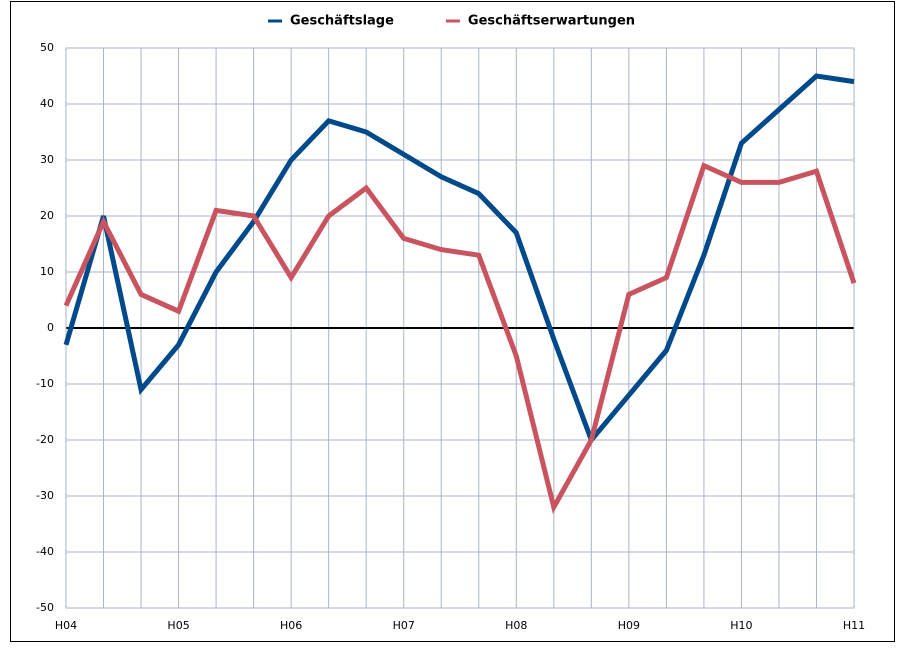  I want to click on x-tick-label: H09, so click(629, 625).